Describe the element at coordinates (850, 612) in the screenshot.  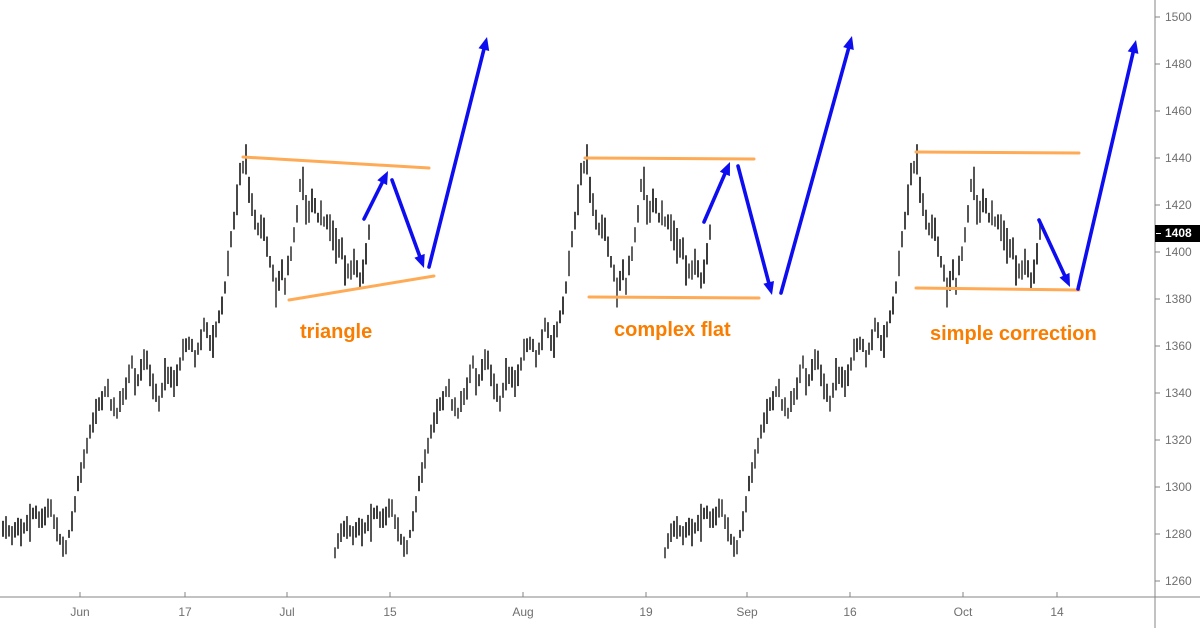
I see `time-axis-label: 16` at that location.